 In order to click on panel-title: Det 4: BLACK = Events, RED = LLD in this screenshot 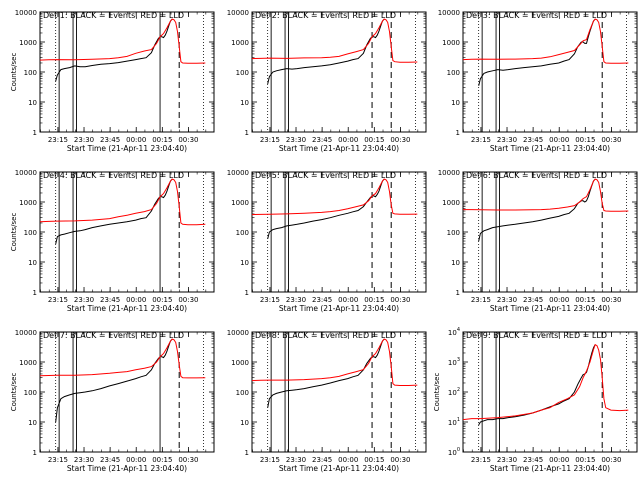, I will do `click(113, 175)`.